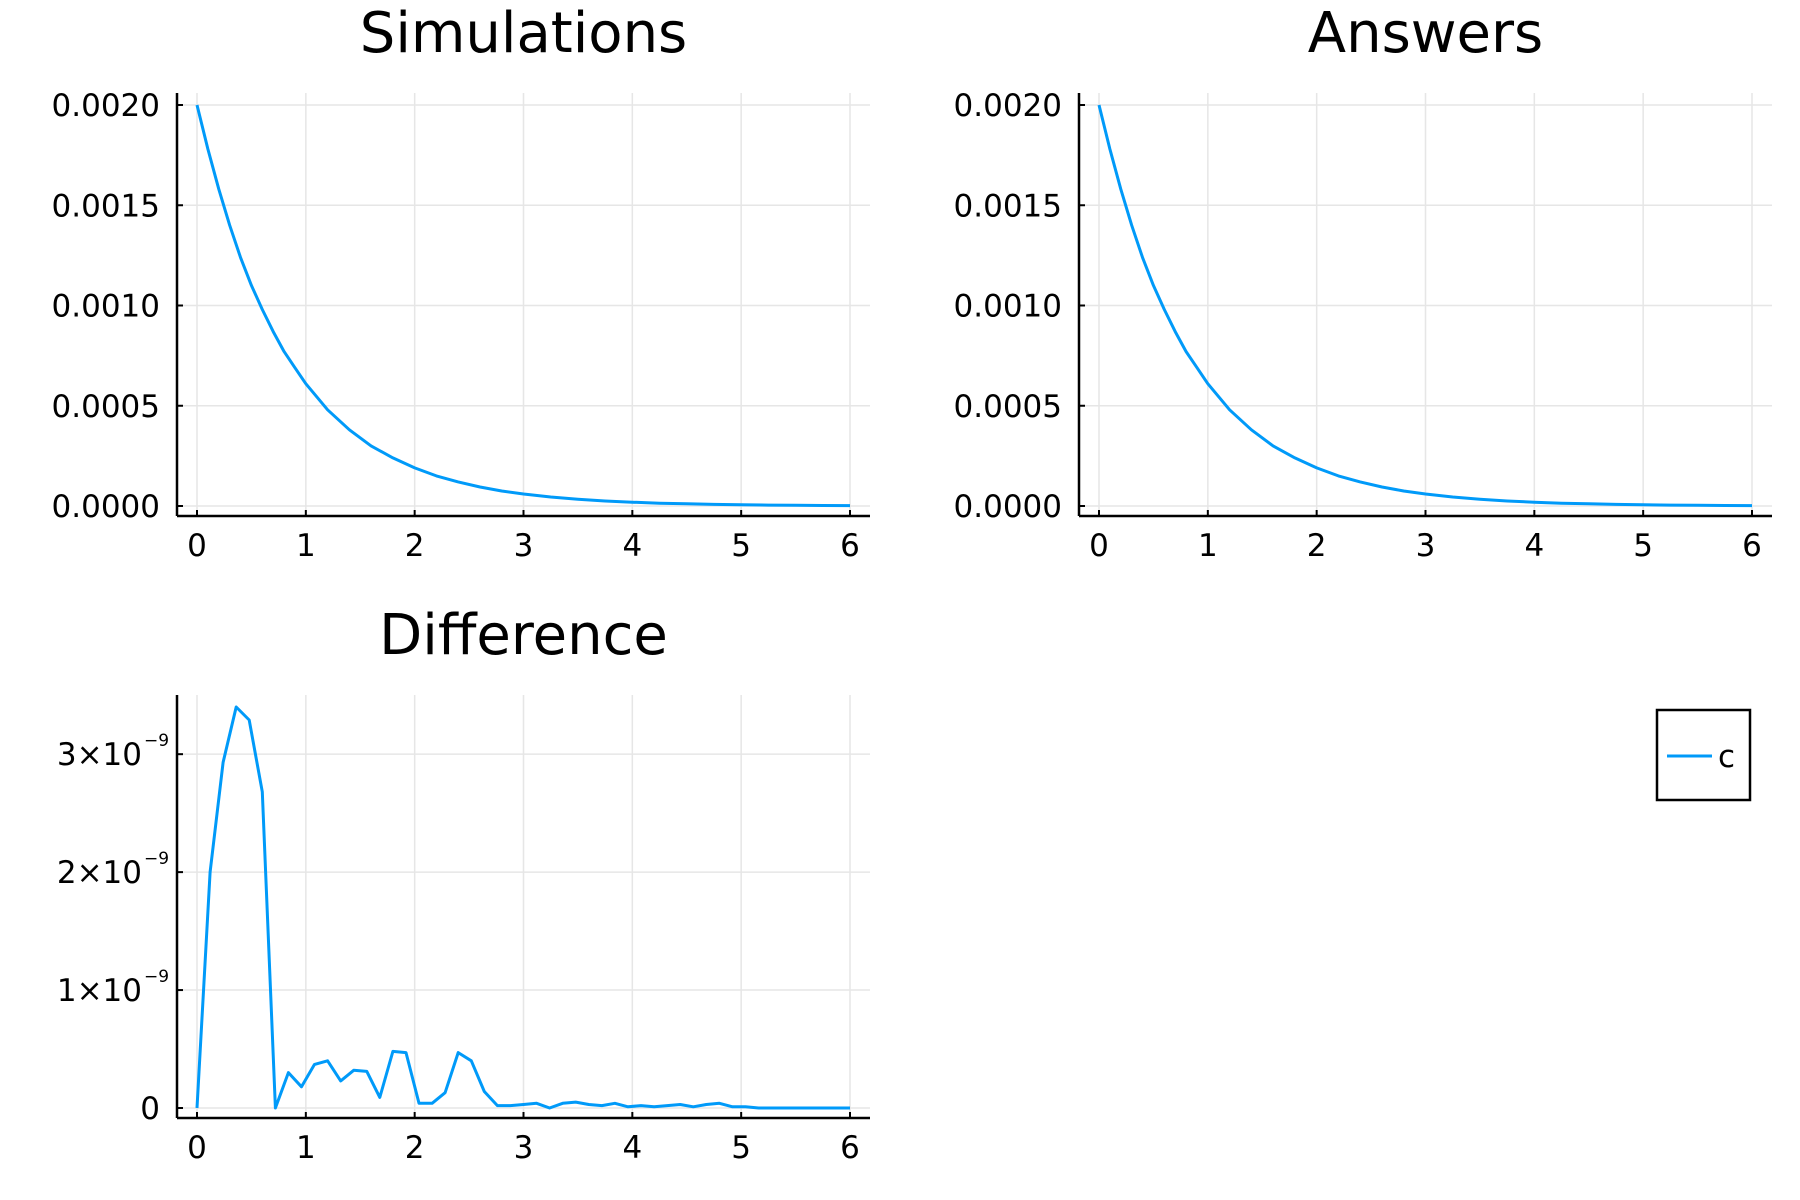 This screenshot has height=1200, width=1800. What do you see at coordinates (1703, 755) in the screenshot?
I see `legend: c` at bounding box center [1703, 755].